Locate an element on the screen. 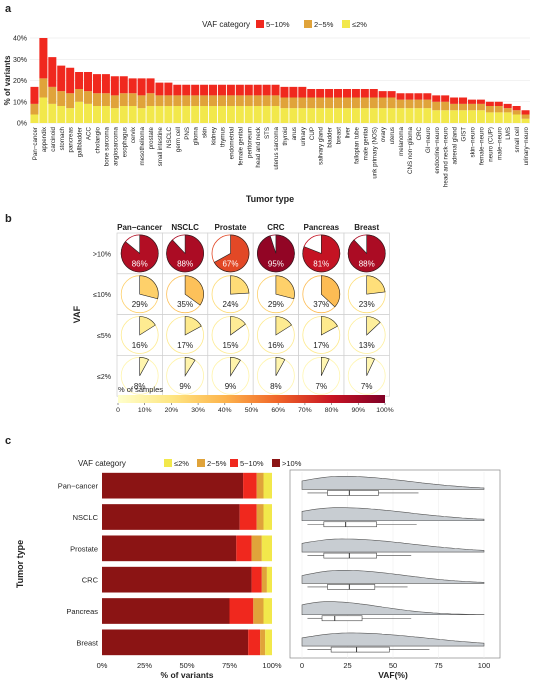  a-xtick-label: urinary is located at coordinates (303, 136).